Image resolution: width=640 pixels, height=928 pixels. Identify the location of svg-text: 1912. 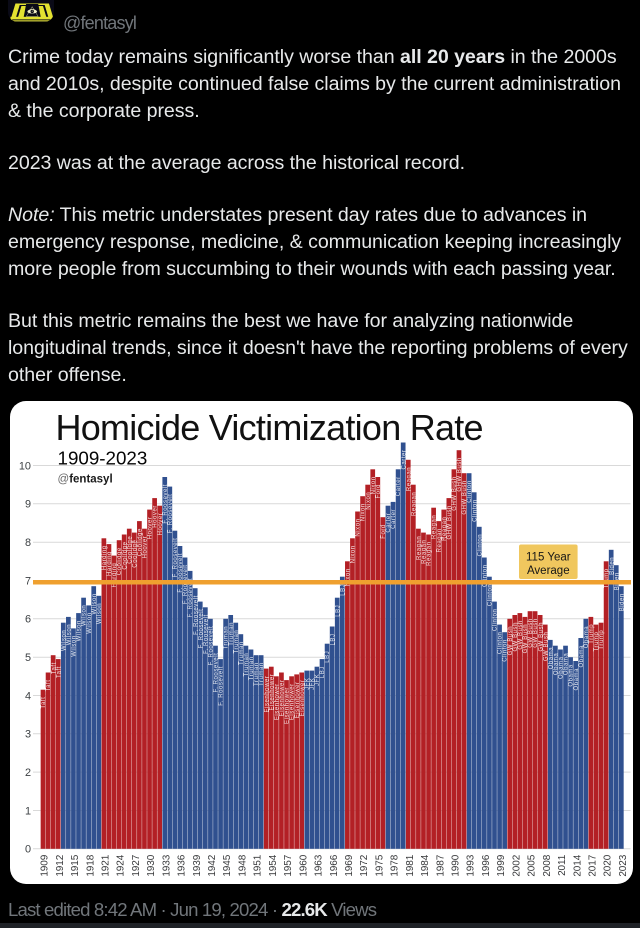
(60, 865).